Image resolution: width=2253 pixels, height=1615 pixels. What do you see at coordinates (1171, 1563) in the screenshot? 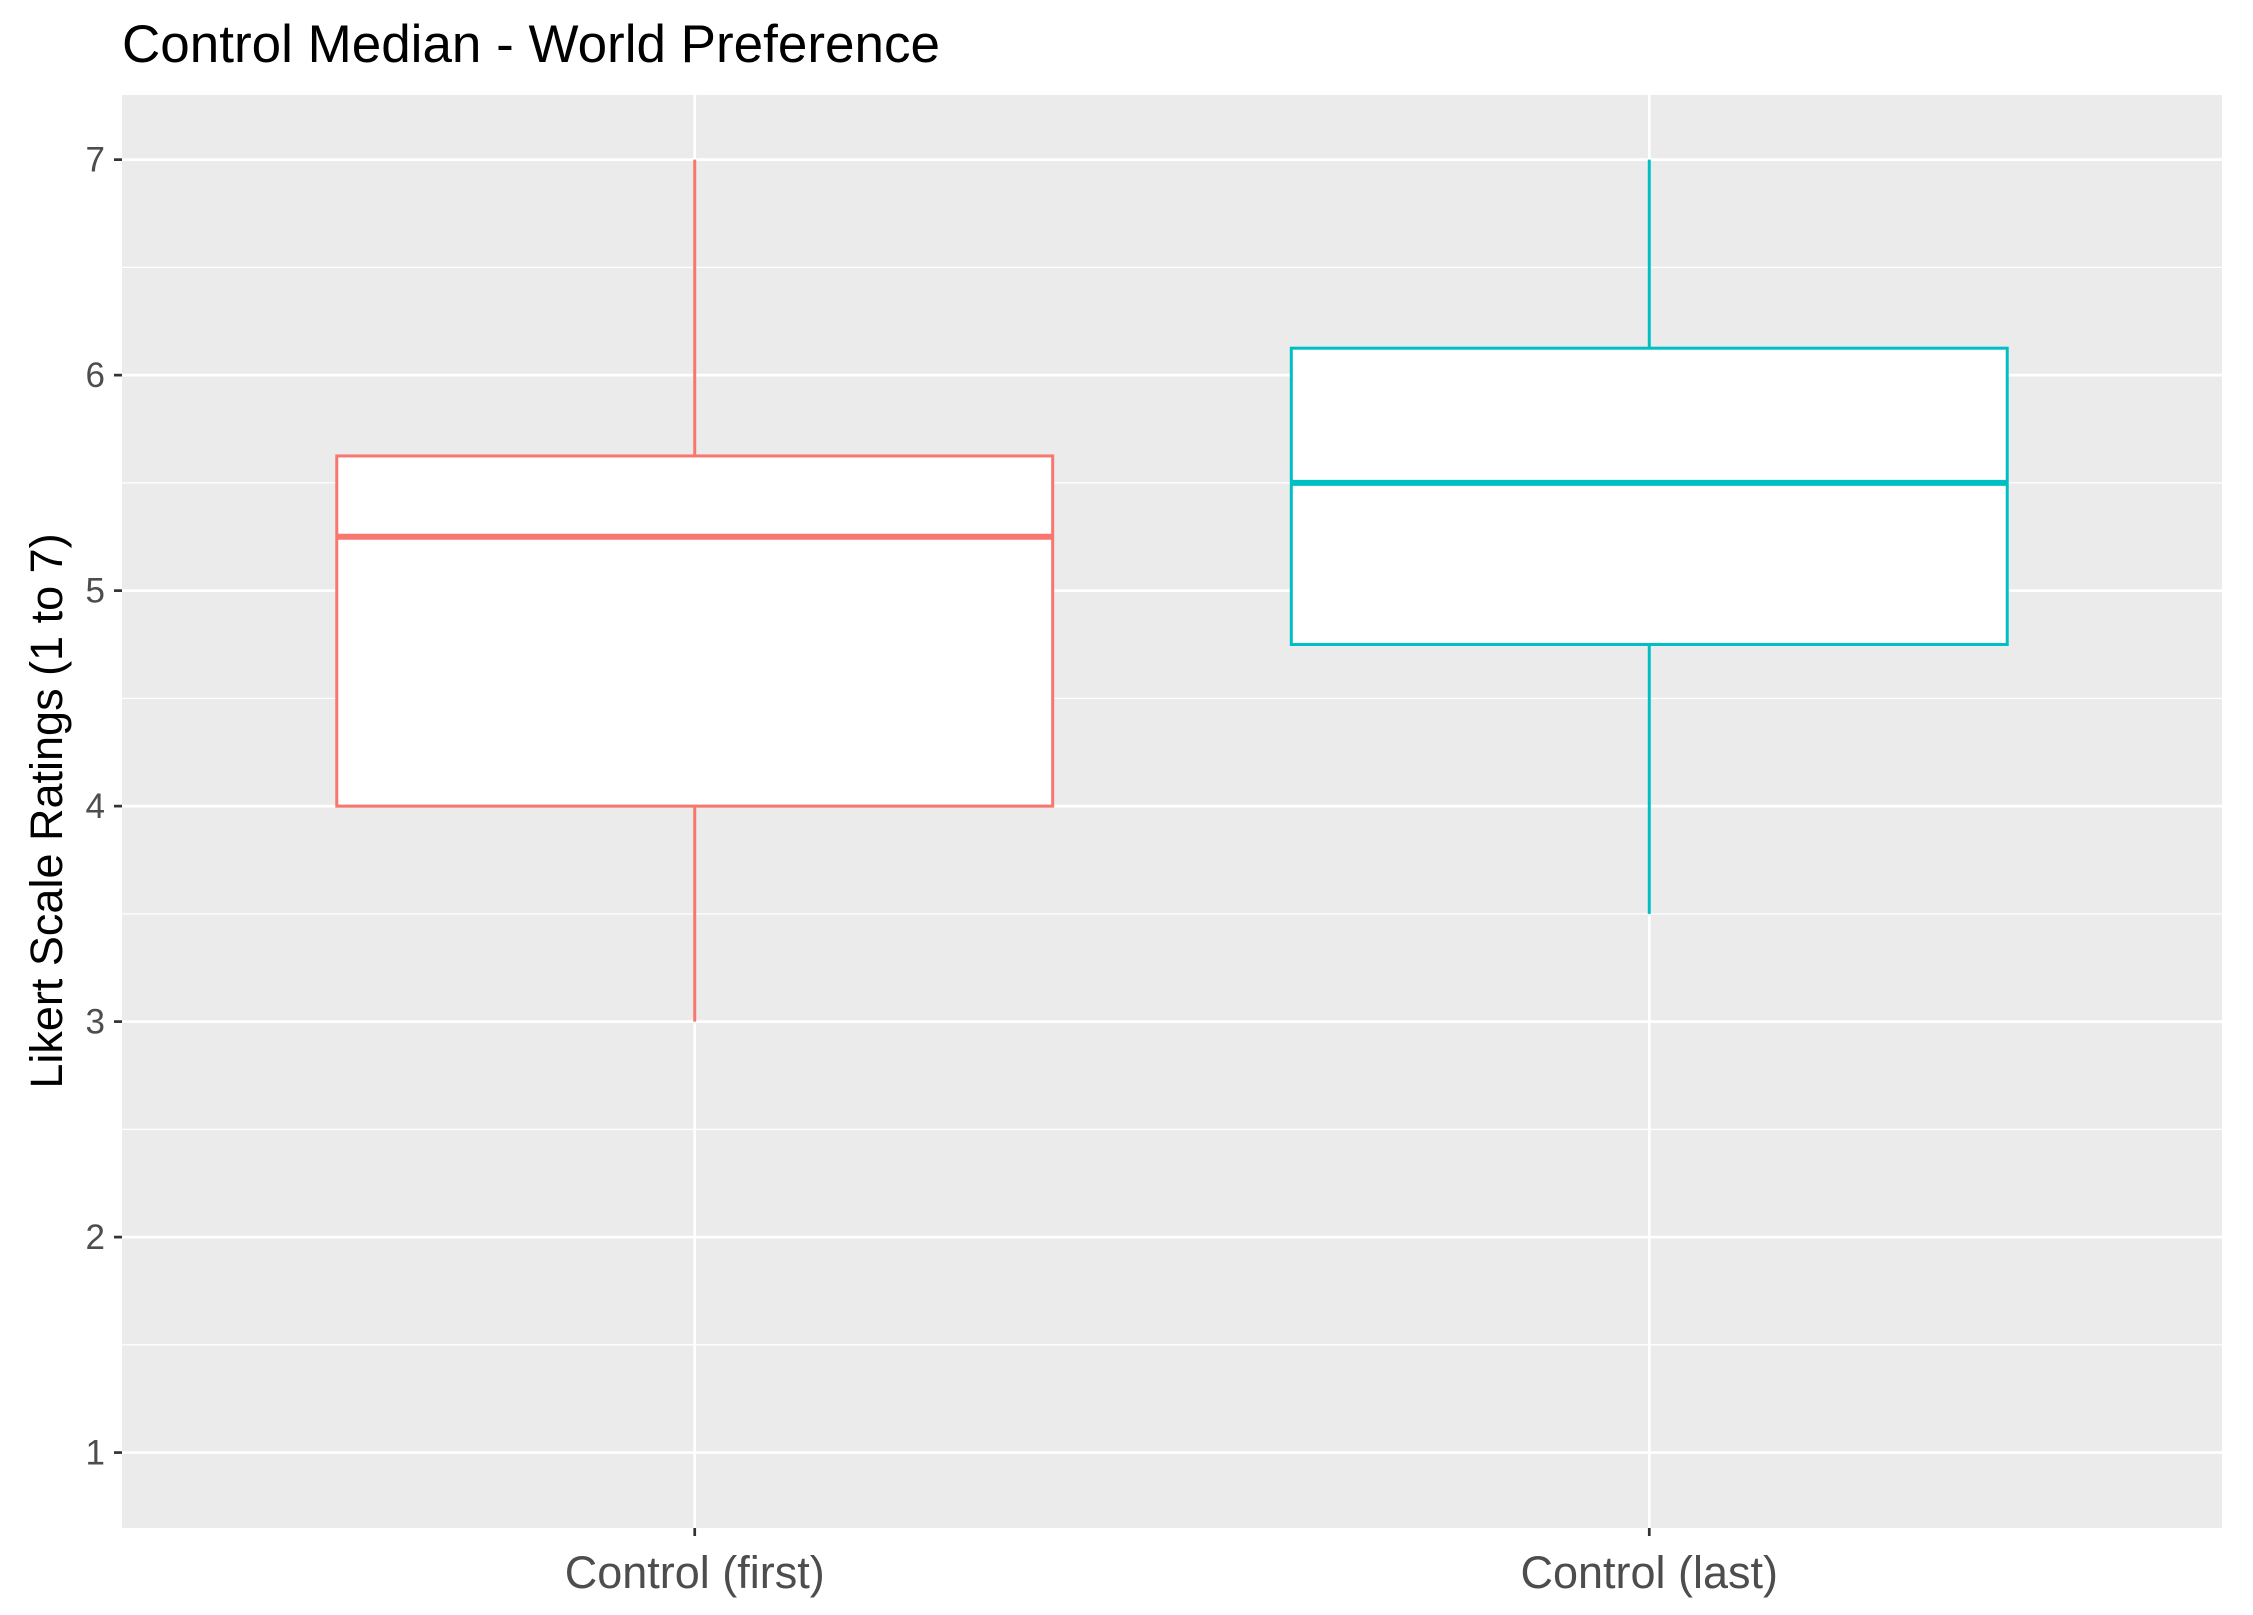
I see `x-axis: Control (first) Control (last)` at bounding box center [1171, 1563].